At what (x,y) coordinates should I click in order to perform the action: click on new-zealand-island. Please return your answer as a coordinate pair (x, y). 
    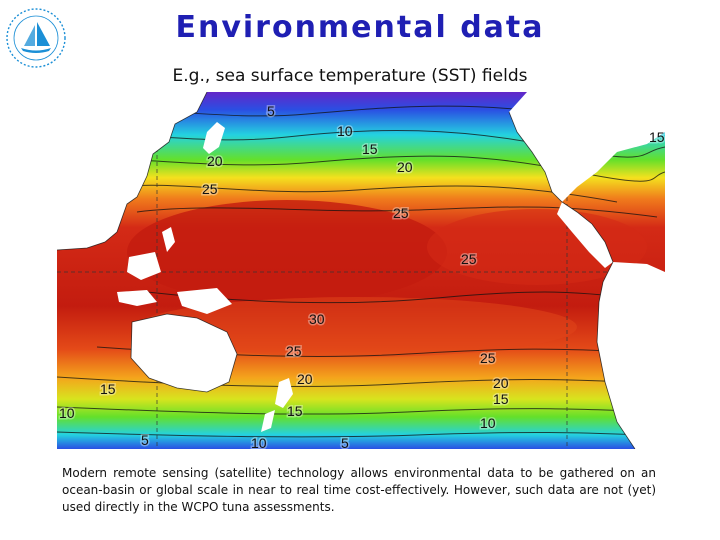
    Looking at the image, I should click on (284, 393).